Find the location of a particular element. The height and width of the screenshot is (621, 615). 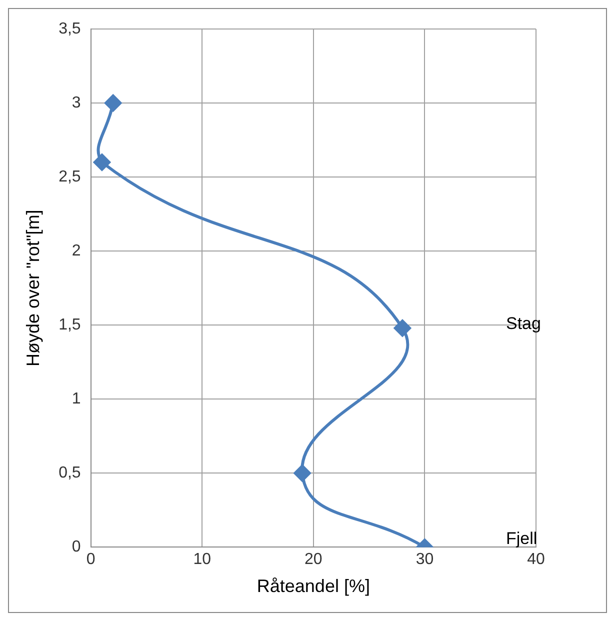

y-tick-label: 0,5 is located at coordinates (69, 473).